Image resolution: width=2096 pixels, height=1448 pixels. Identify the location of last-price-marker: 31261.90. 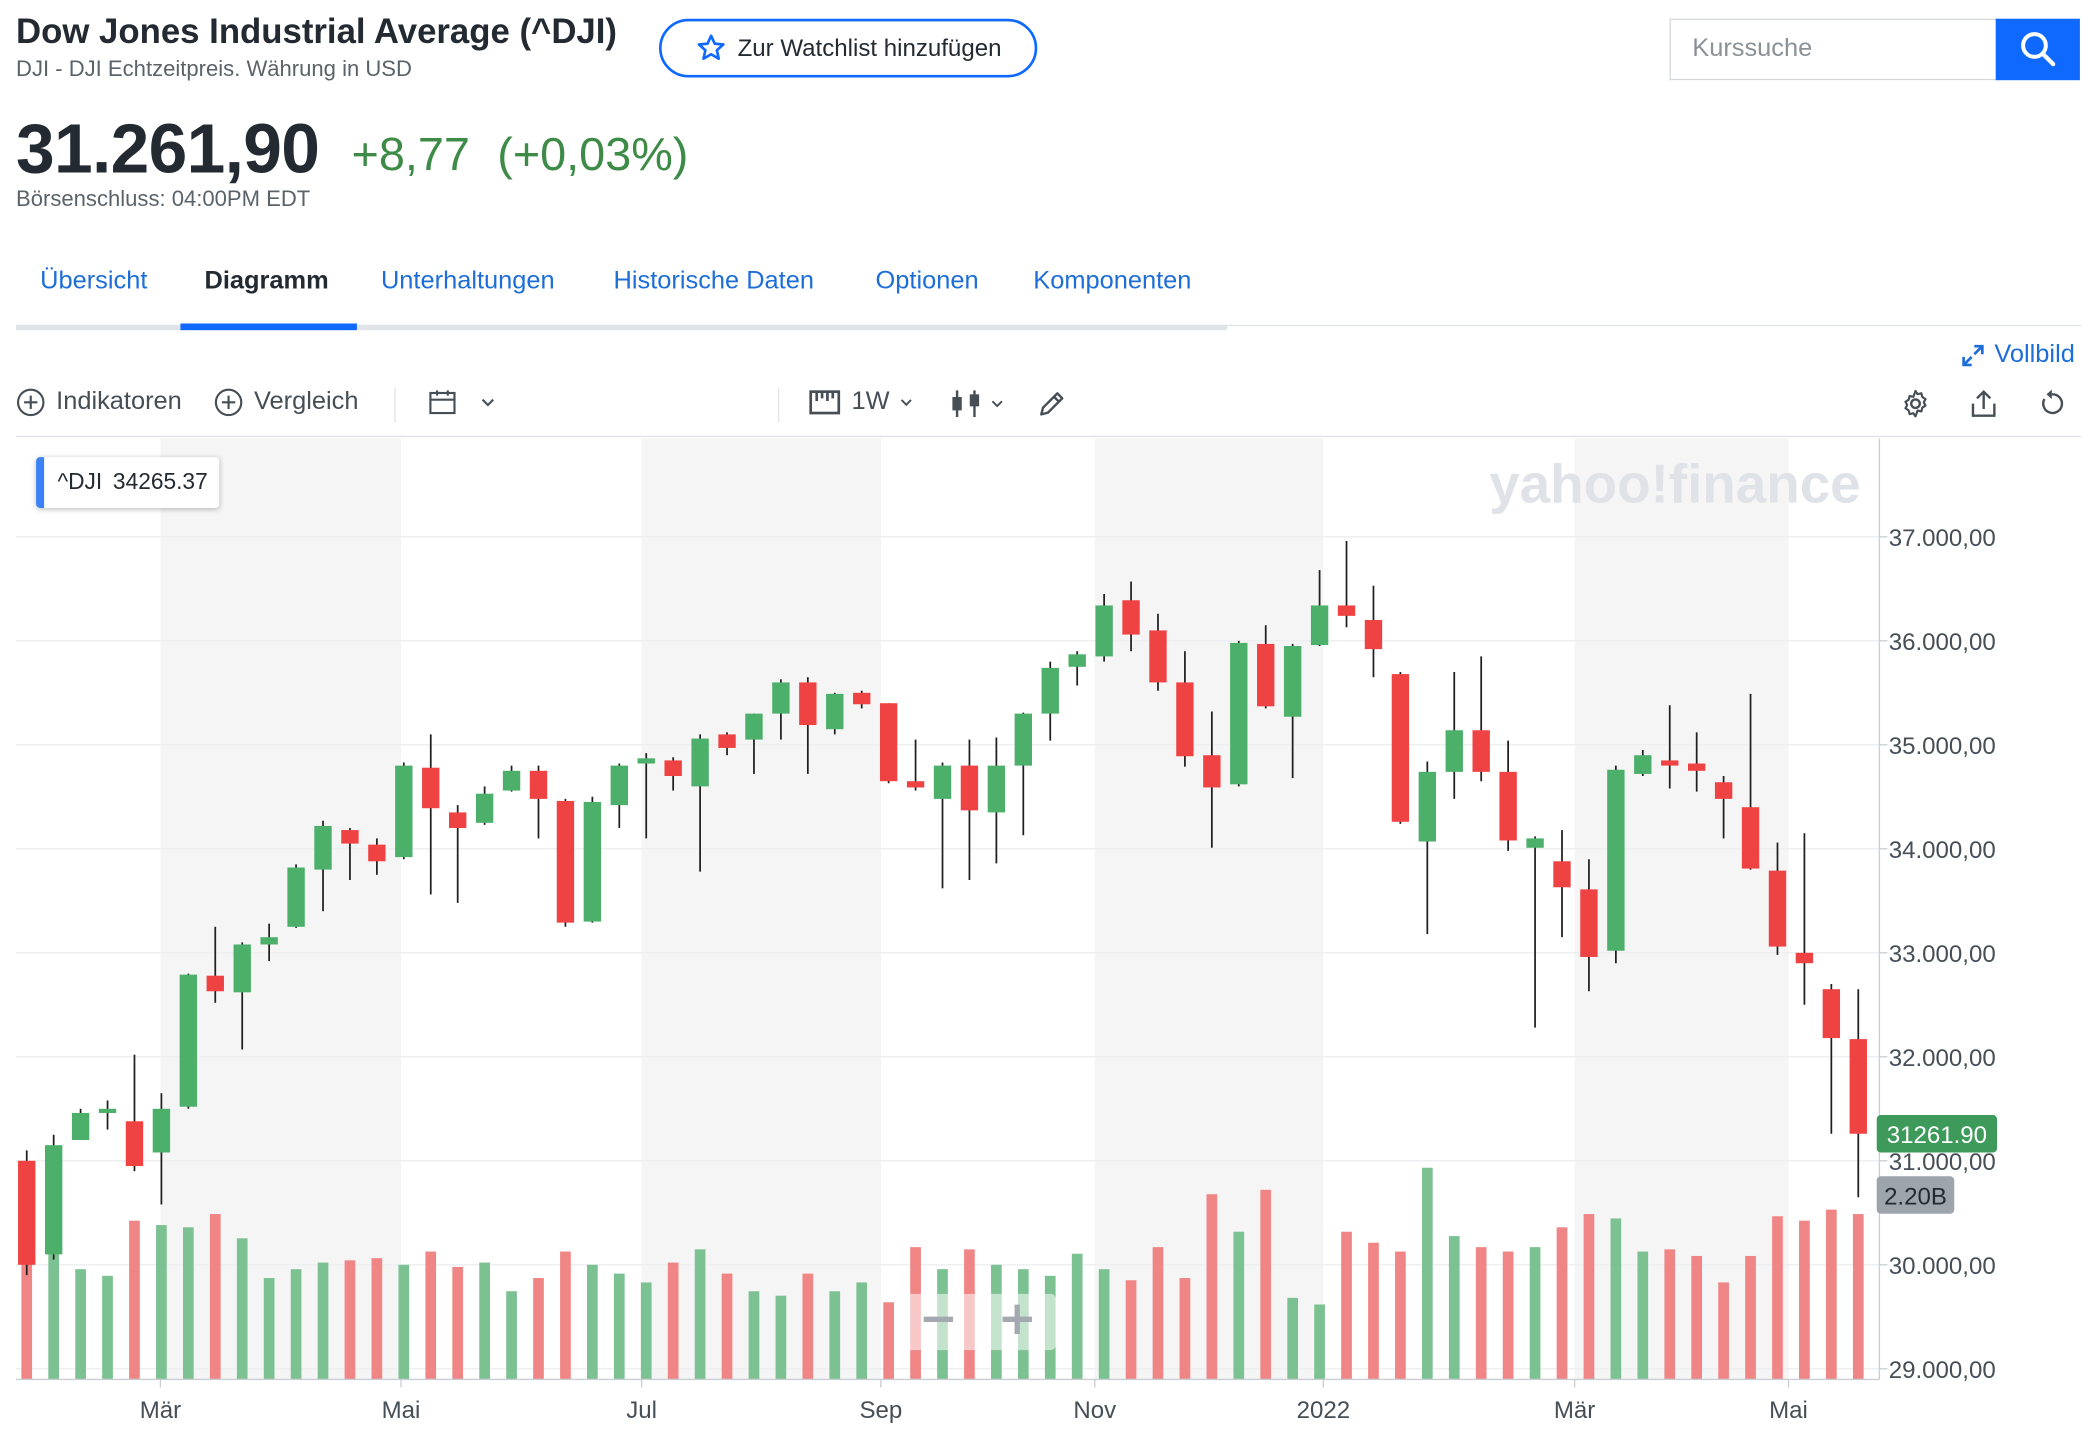
(1937, 1134).